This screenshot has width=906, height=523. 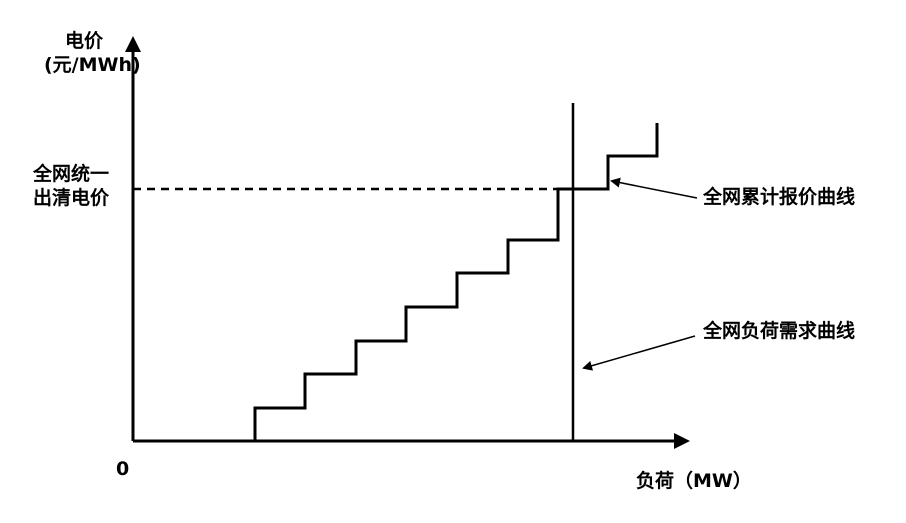 What do you see at coordinates (779, 331) in the screenshot?
I see `demand-curve-label: 全网负荷需求曲线` at bounding box center [779, 331].